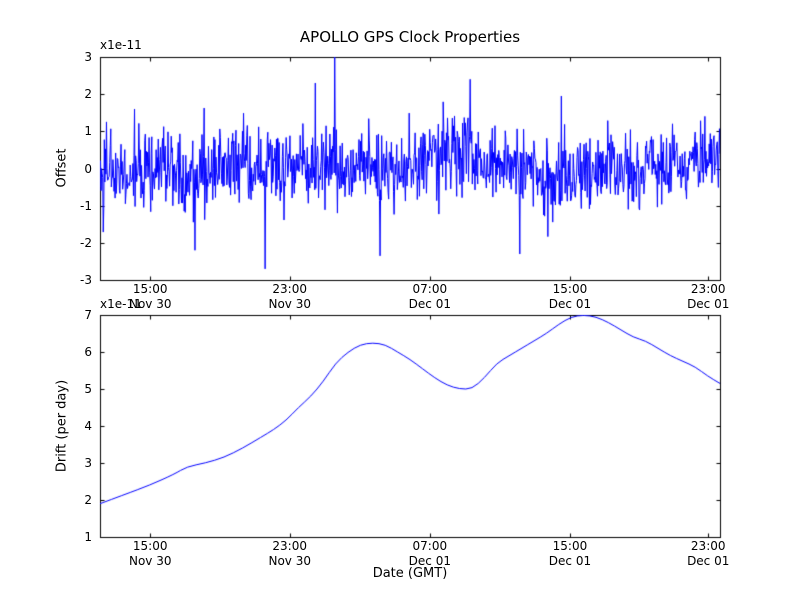 Image resolution: width=800 pixels, height=600 pixels. What do you see at coordinates (410, 573) in the screenshot?
I see `x-axis-label: Date (GMT)` at bounding box center [410, 573].